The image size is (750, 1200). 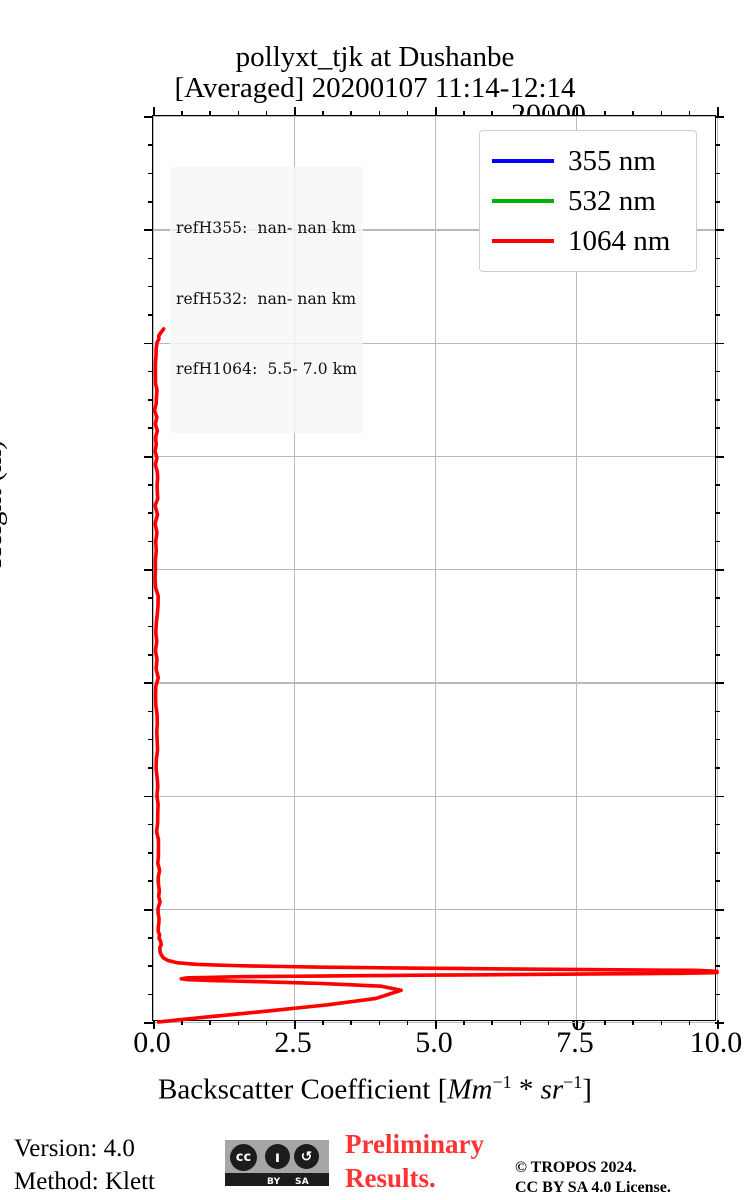 What do you see at coordinates (575, 1042) in the screenshot?
I see `x-tick-label: 7.5` at bounding box center [575, 1042].